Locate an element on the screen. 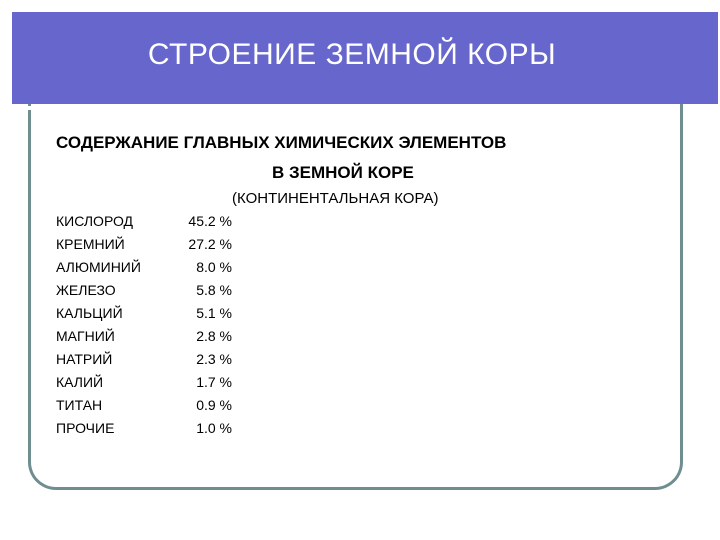 The image size is (720, 540). element-value: 27.2 % is located at coordinates (210, 244).